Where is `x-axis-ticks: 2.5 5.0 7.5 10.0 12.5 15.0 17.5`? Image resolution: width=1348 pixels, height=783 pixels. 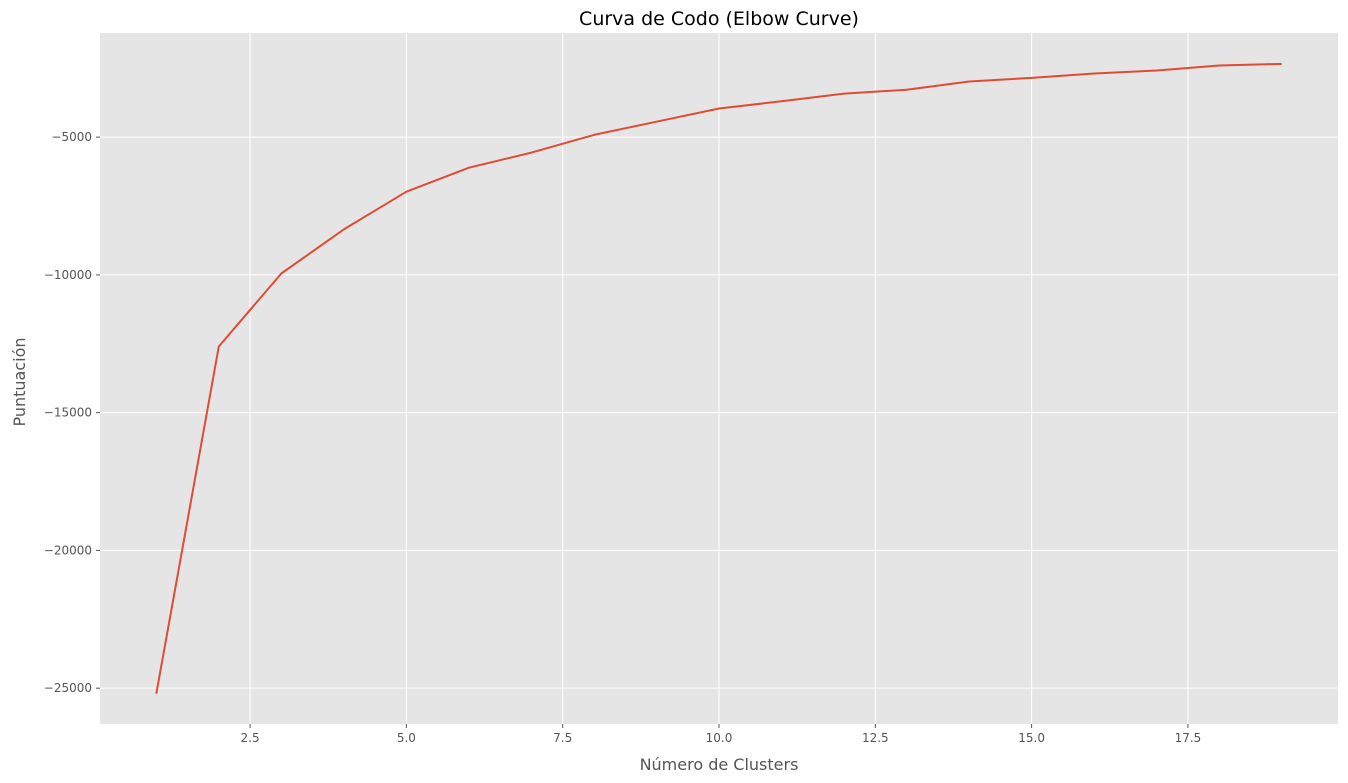
x-axis-ticks: 2.5 5.0 7.5 10.0 12.5 15.0 17.5 is located at coordinates (721, 734).